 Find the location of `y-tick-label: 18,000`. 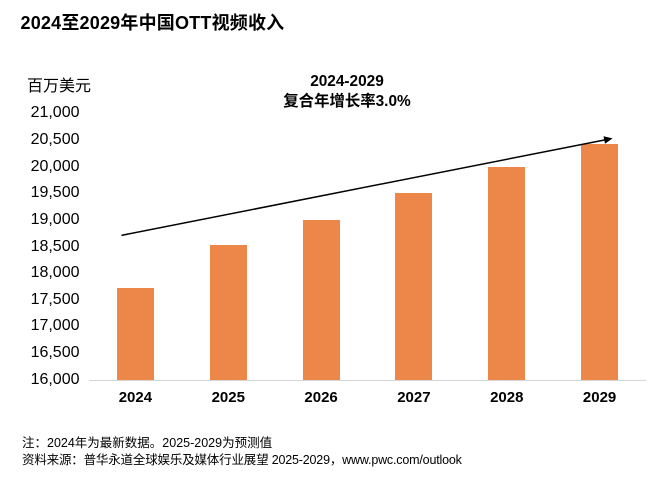

y-tick-label: 18,000 is located at coordinates (55, 273).